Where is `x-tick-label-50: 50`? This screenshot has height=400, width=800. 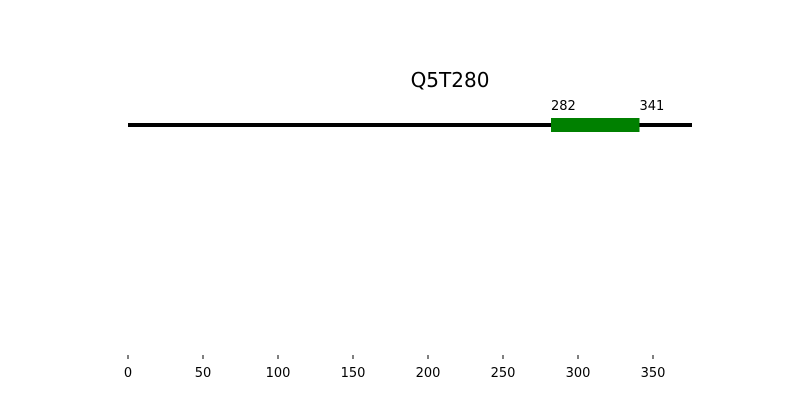
x-tick-label-50: 50 is located at coordinates (203, 373).